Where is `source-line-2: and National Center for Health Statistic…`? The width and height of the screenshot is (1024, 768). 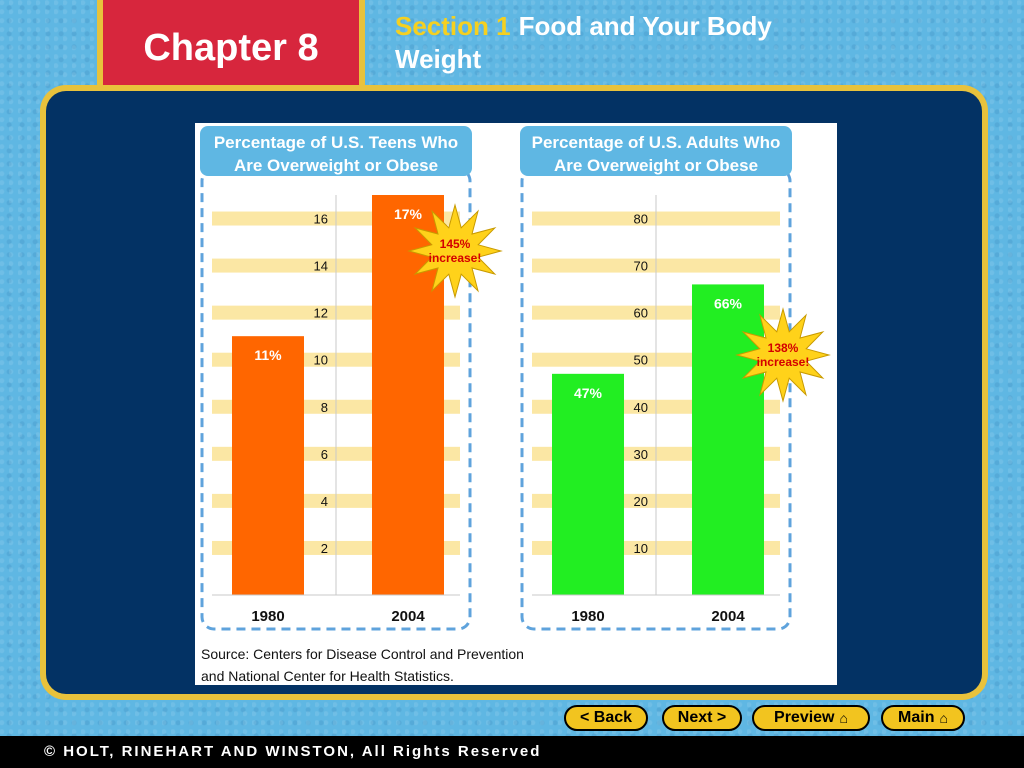
source-line-2: and National Center for Health Statistic… is located at coordinates (327, 676).